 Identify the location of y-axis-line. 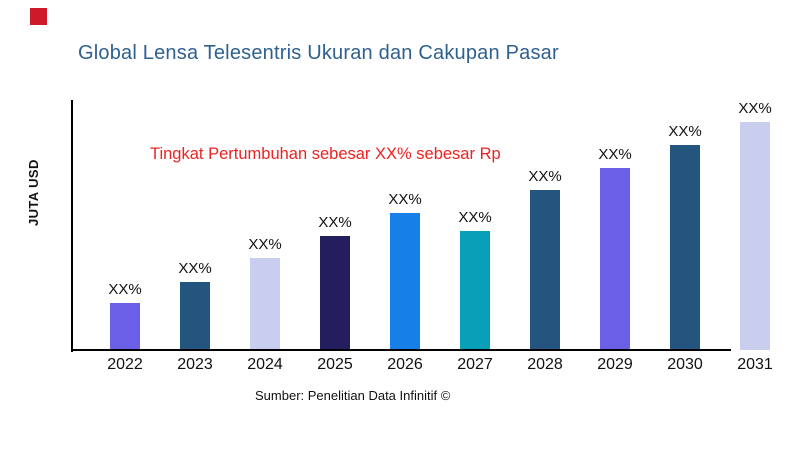
(72, 226).